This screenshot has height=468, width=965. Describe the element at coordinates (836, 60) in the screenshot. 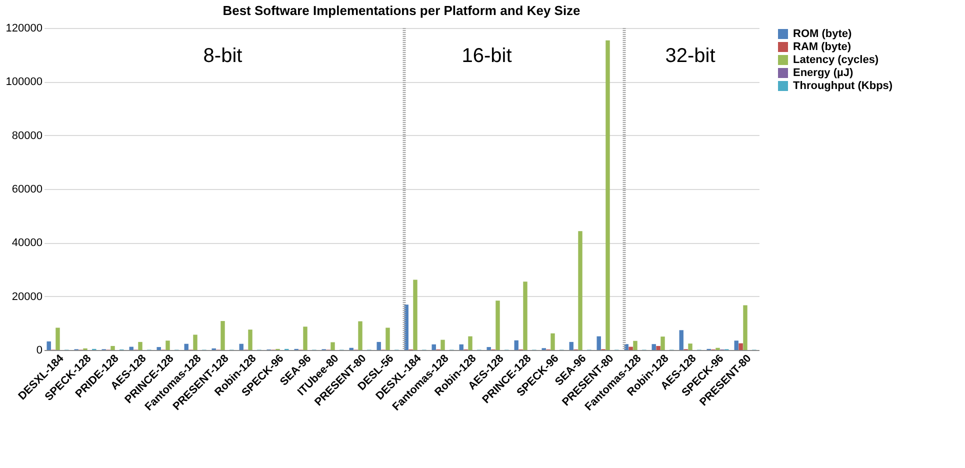

I see `legend-label: Latency (cycles)` at that location.